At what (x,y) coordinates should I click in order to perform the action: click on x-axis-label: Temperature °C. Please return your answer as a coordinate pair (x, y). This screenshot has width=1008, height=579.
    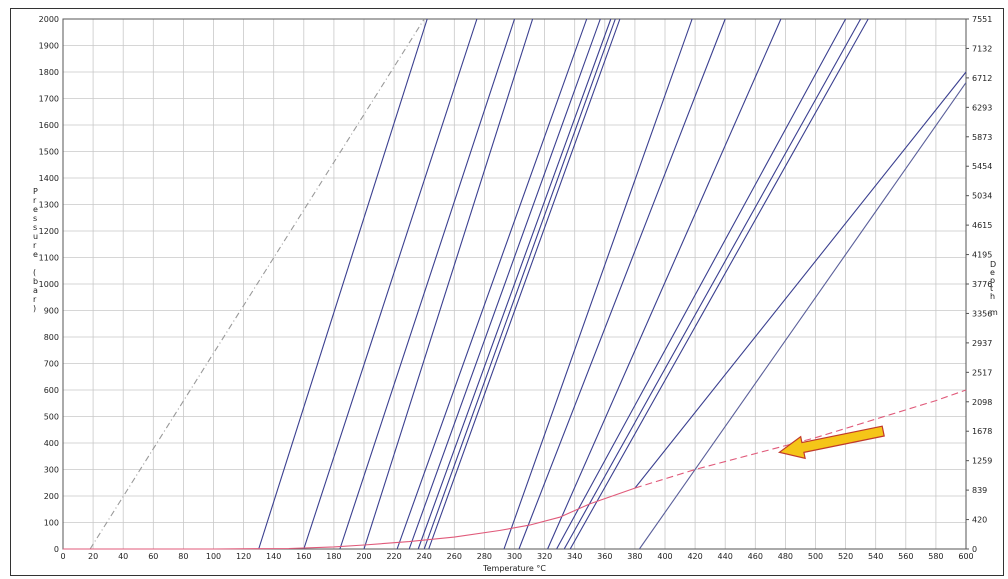
    Looking at the image, I should click on (514, 568).